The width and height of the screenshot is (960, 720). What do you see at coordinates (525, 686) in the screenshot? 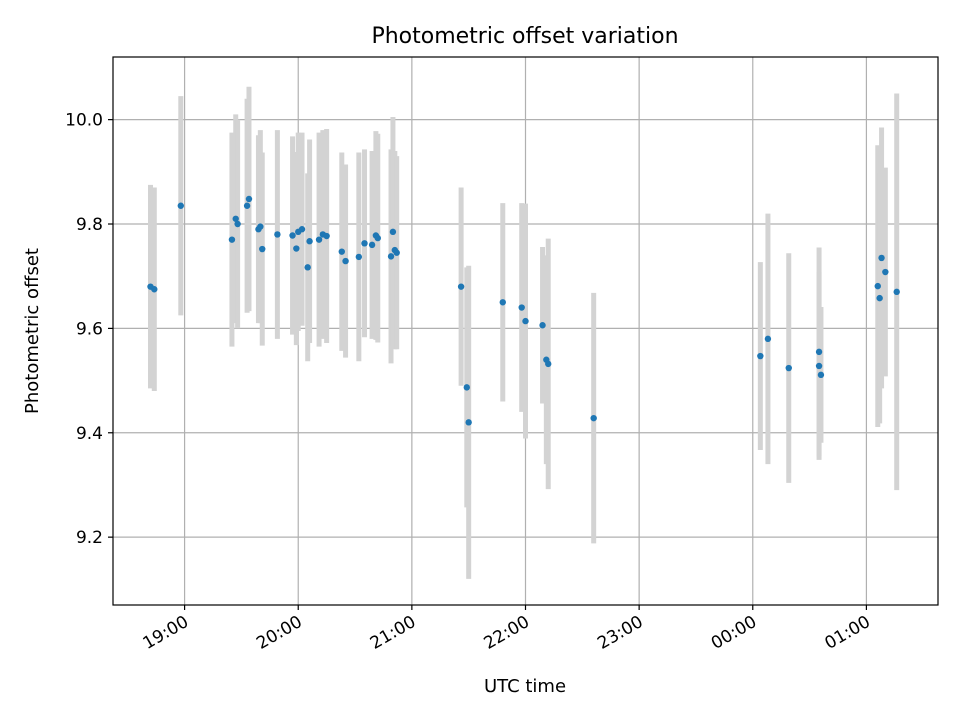
I see `x-axis-label: UTC time` at bounding box center [525, 686].